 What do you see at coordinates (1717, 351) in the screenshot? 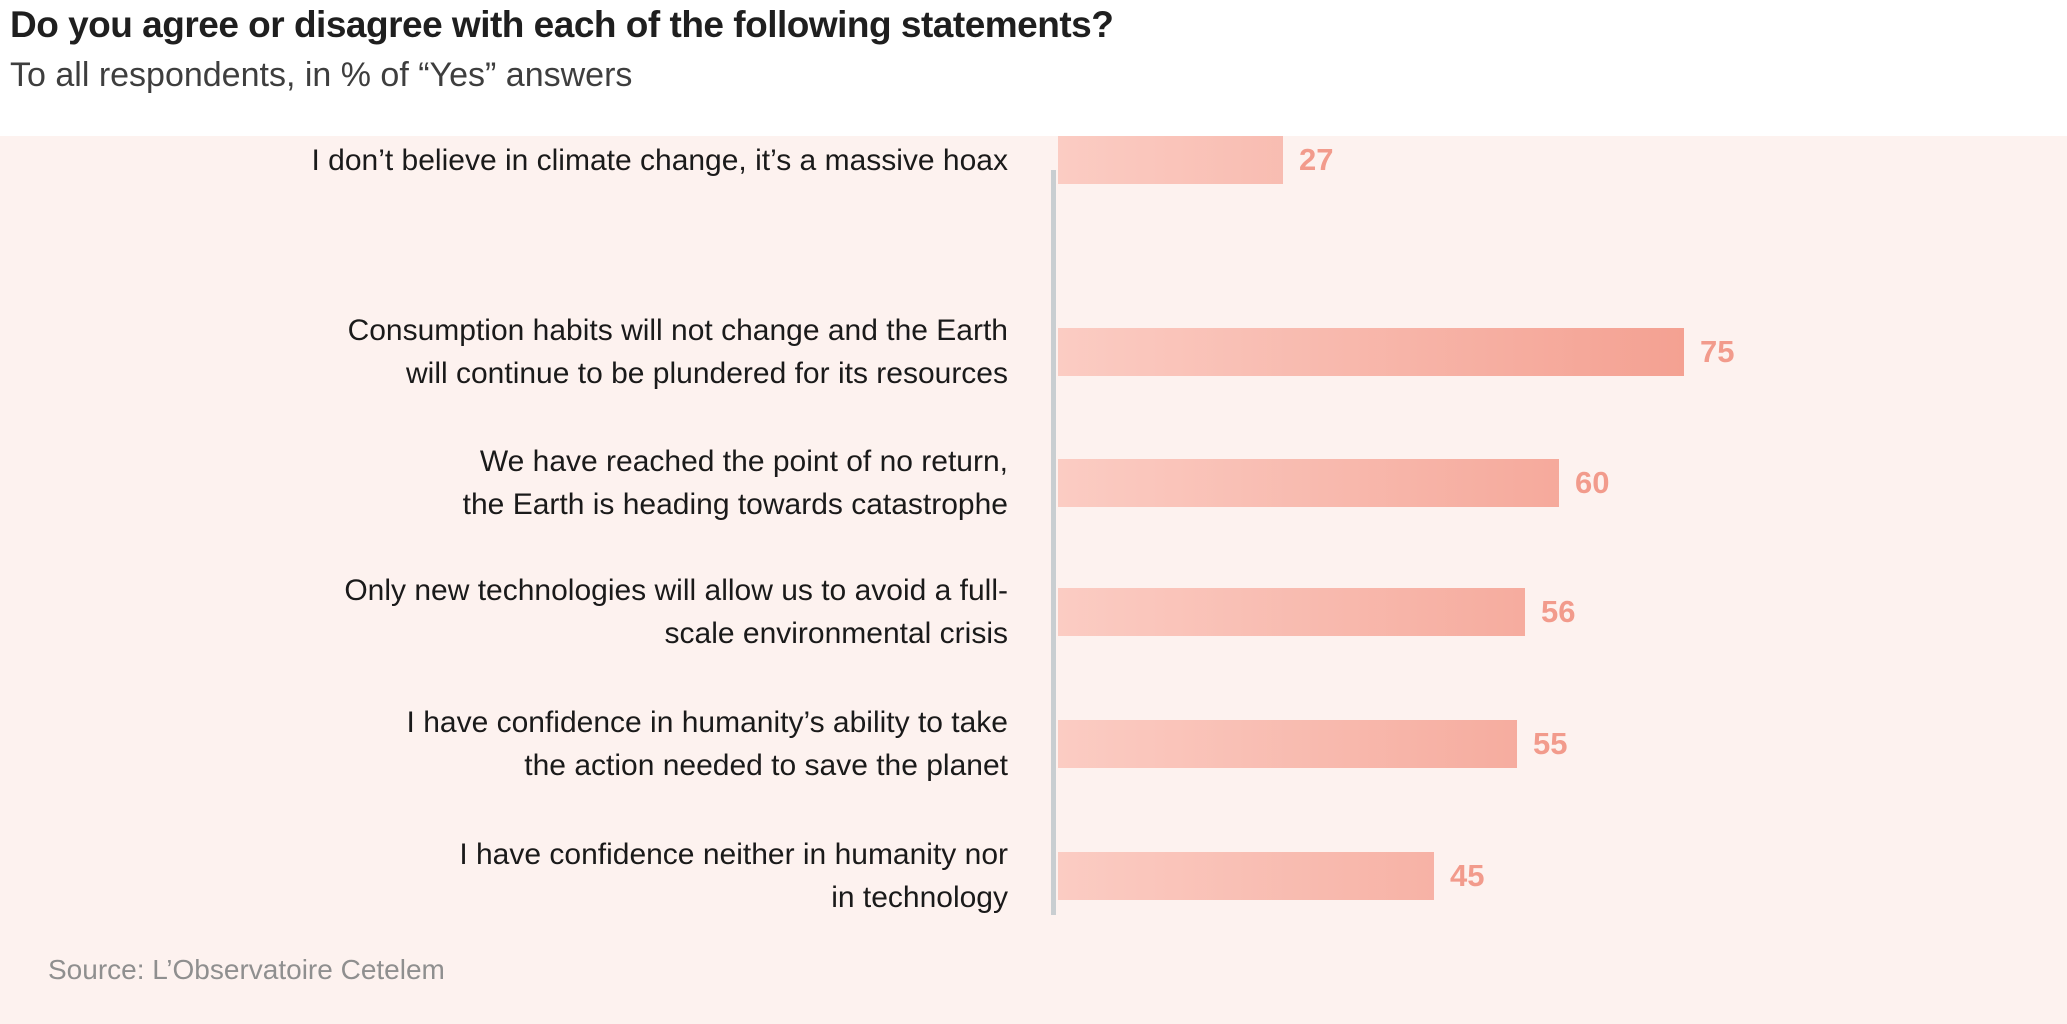
I see `bar-value-label: 75` at bounding box center [1717, 351].